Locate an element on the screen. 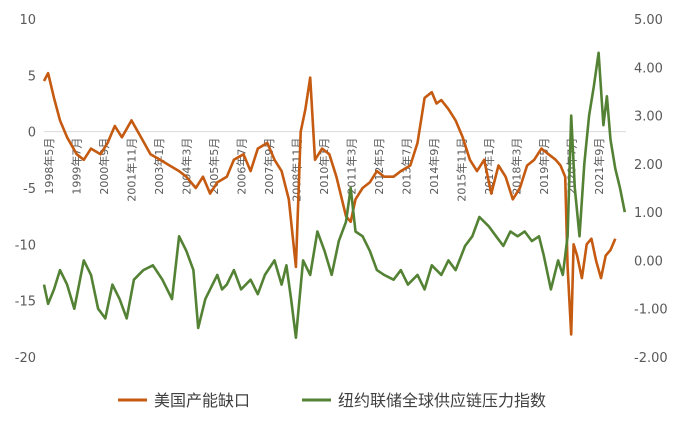  x-tick-label: 2019年5月 is located at coordinates (544, 166).